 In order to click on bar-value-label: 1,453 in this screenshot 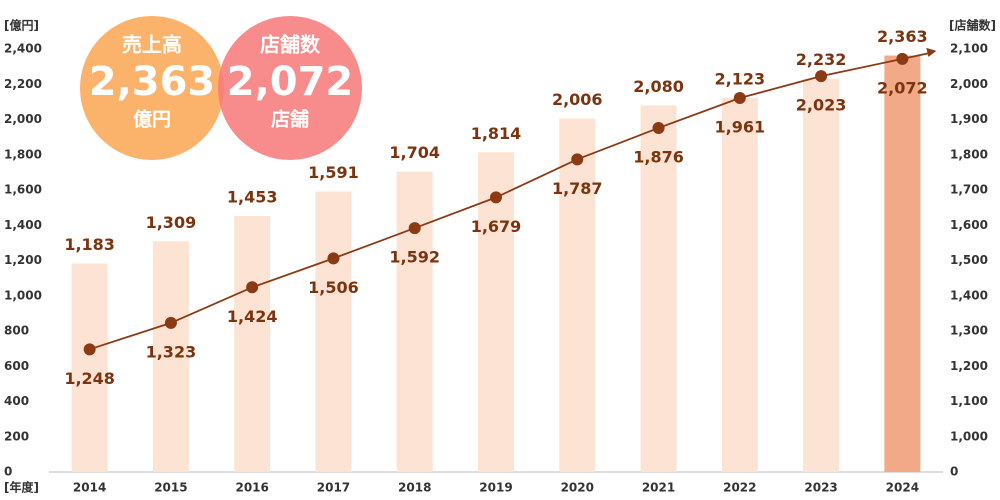, I will do `click(252, 196)`.